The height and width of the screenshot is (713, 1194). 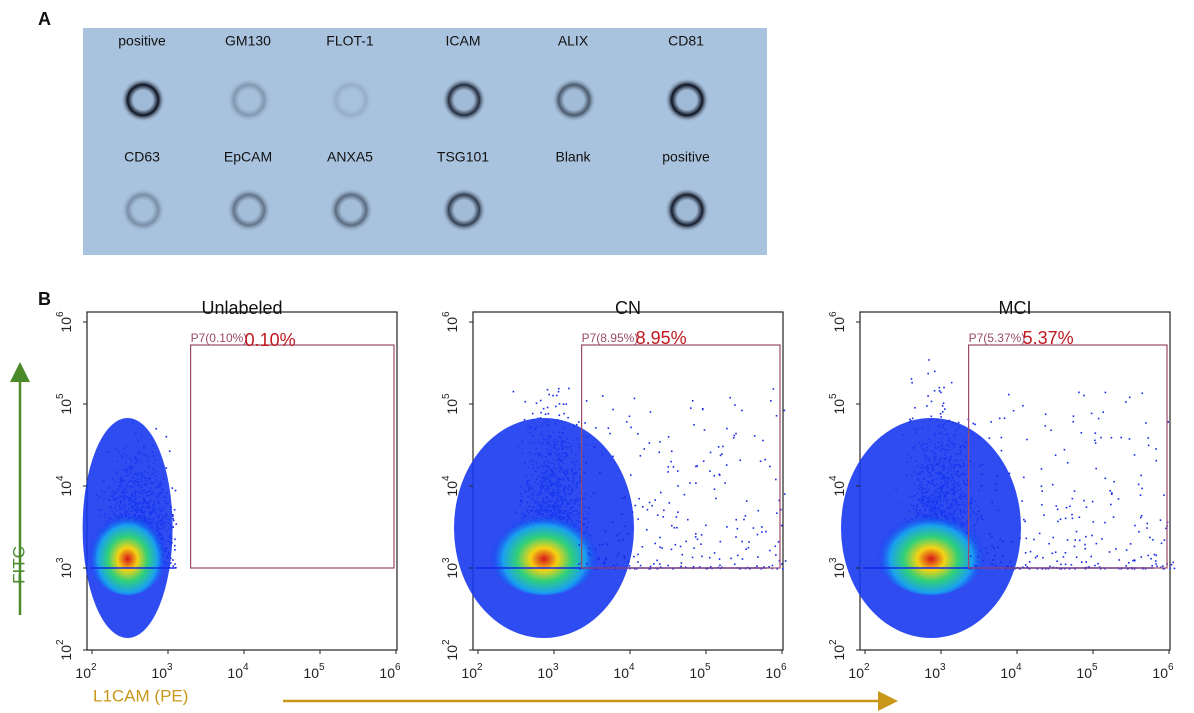 What do you see at coordinates (86, 671) in the screenshot?
I see `x-tick-label: 10²` at bounding box center [86, 671].